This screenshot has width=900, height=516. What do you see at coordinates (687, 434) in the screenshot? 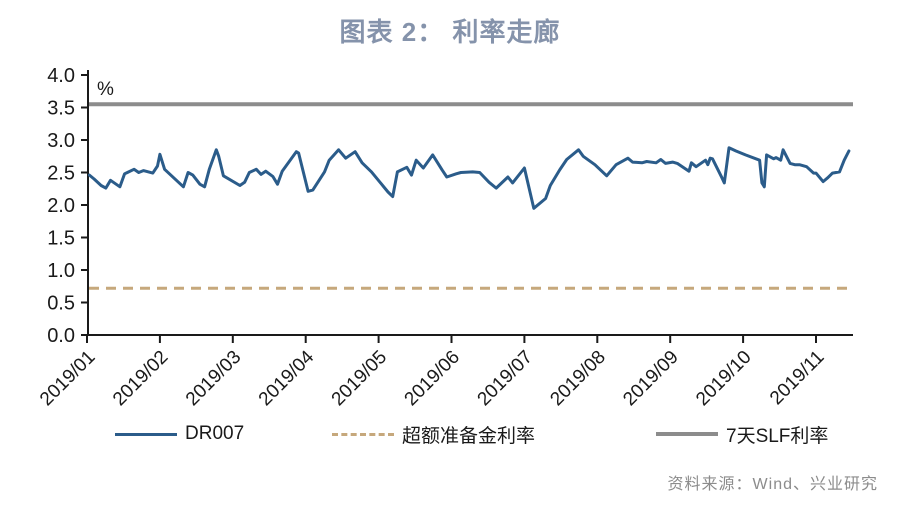
I see `slf-line-swatch` at bounding box center [687, 434].